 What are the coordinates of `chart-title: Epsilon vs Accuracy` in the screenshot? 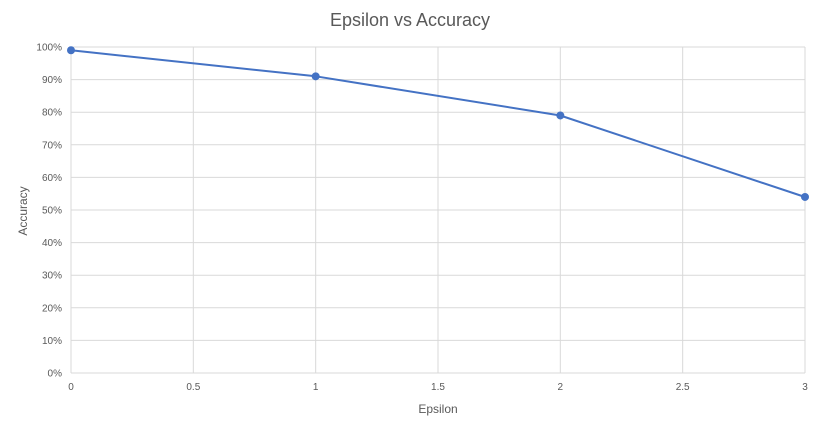 It's located at (410, 20).